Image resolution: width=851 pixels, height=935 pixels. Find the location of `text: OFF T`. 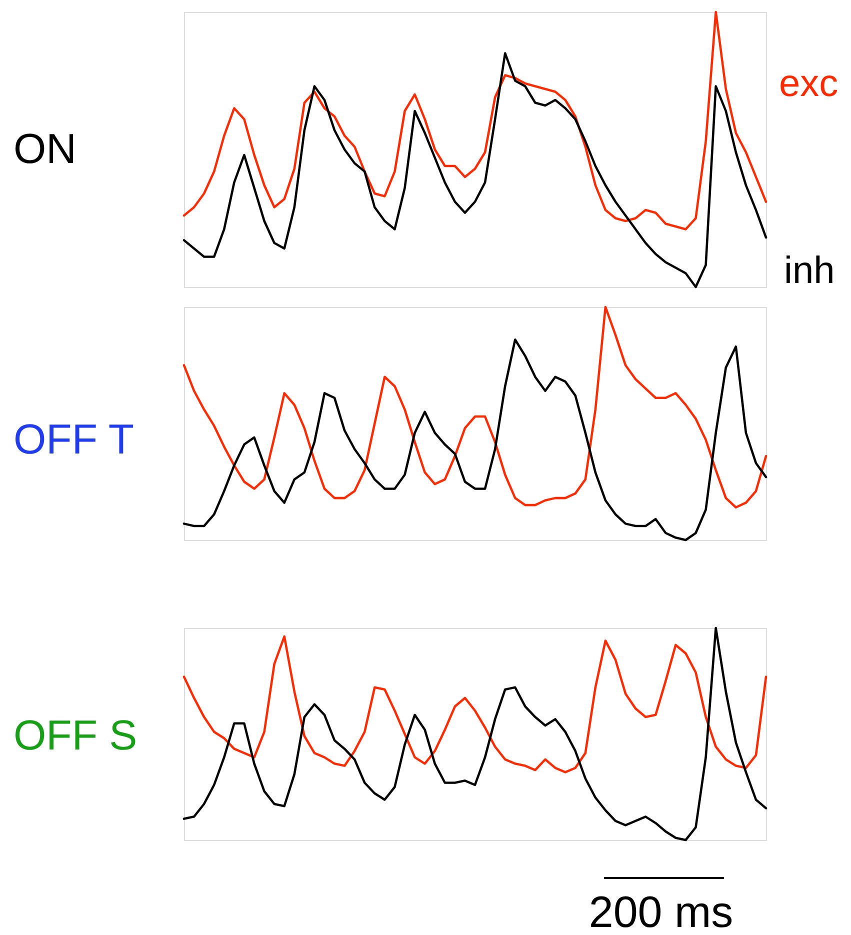

text: OFF T is located at coordinates (74, 438).